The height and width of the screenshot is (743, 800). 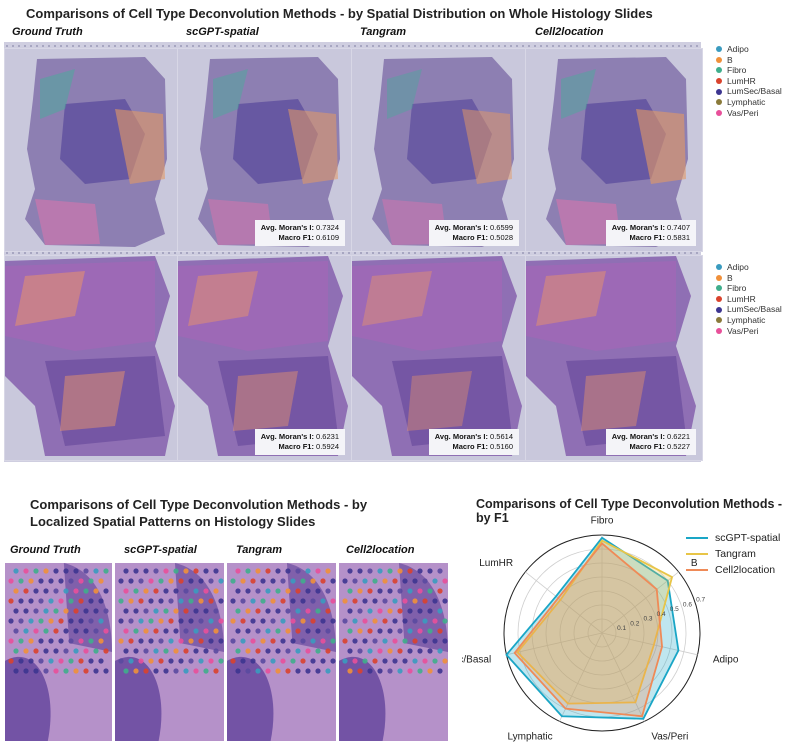 What do you see at coordinates (738, 49) in the screenshot?
I see `legend-label: Adipo` at bounding box center [738, 49].